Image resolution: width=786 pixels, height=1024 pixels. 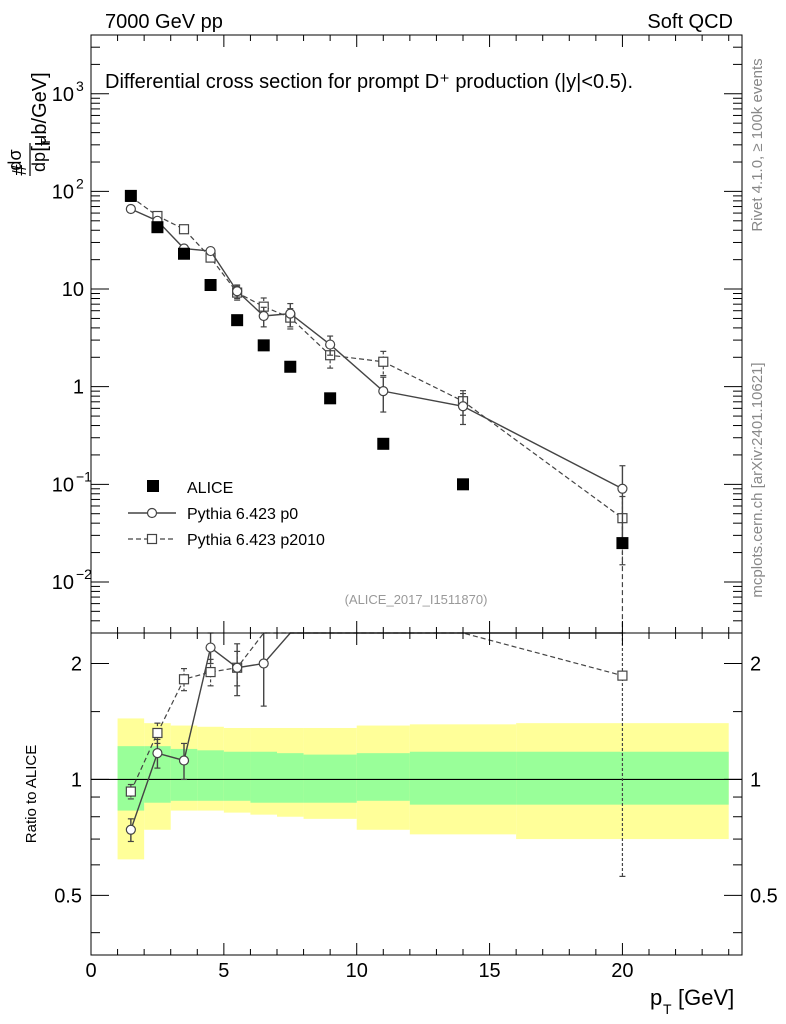 I want to click on x-tick-label: 0, so click(x=90, y=971).